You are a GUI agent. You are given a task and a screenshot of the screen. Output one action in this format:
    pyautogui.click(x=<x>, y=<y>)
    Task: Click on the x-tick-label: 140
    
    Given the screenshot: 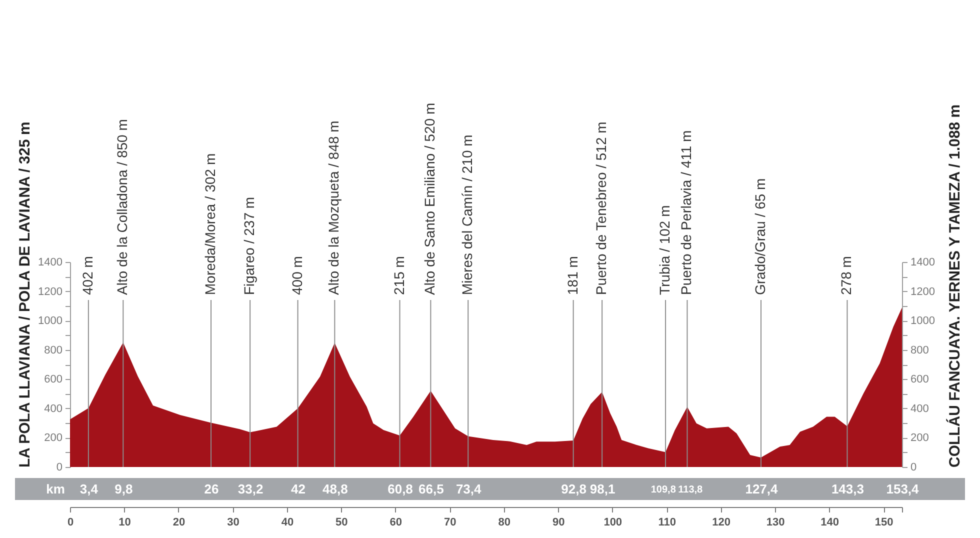 What is the action you would take?
    pyautogui.click(x=829, y=522)
    